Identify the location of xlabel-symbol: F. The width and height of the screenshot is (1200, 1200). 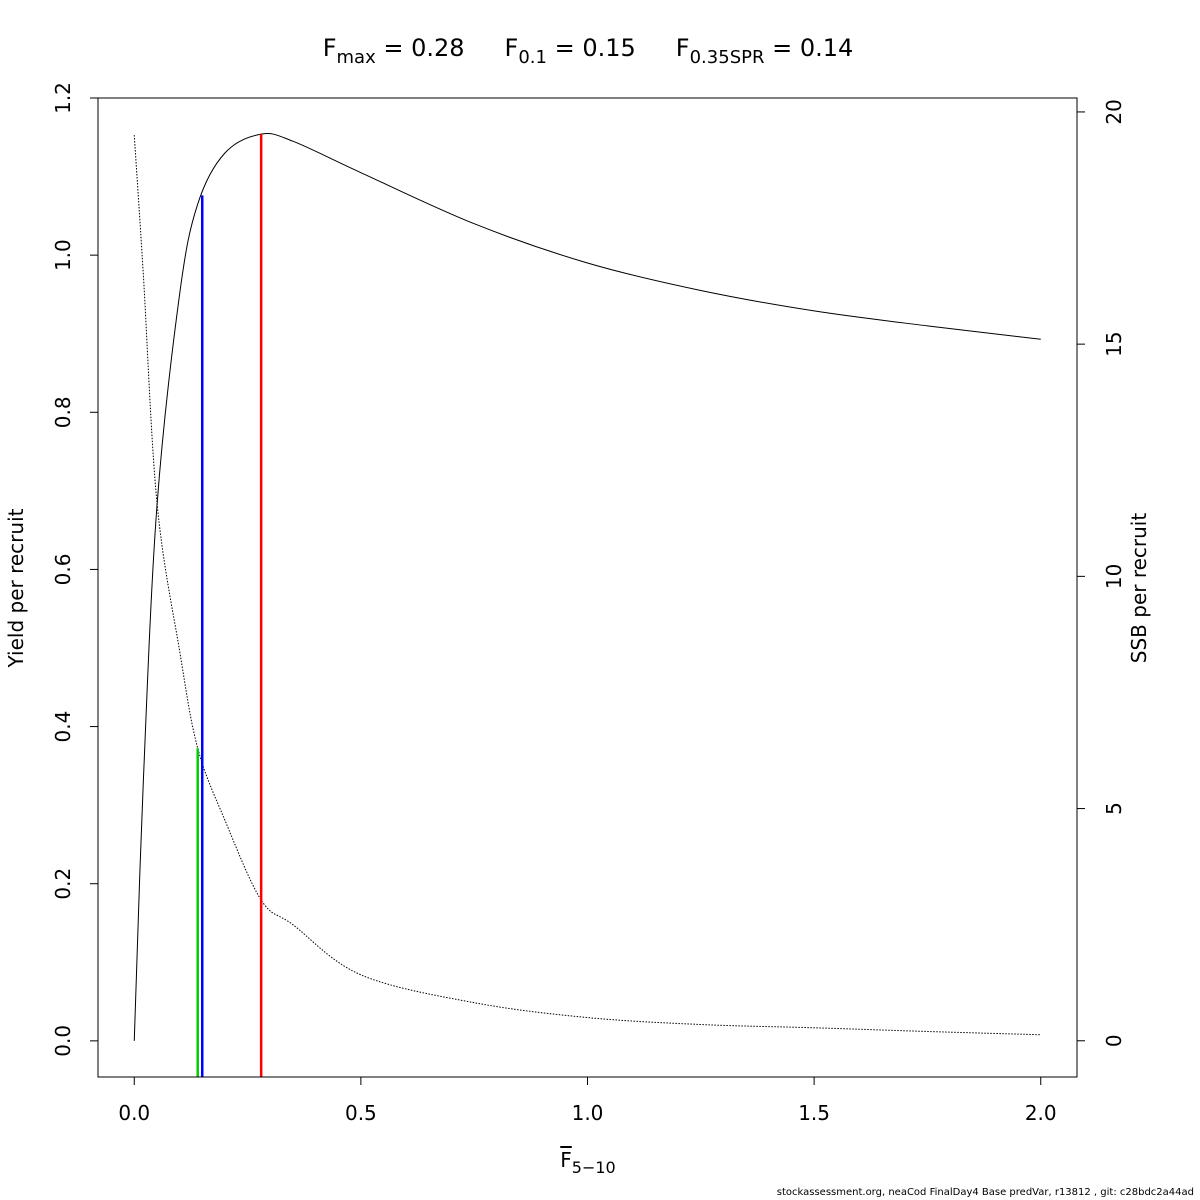
(566, 1160).